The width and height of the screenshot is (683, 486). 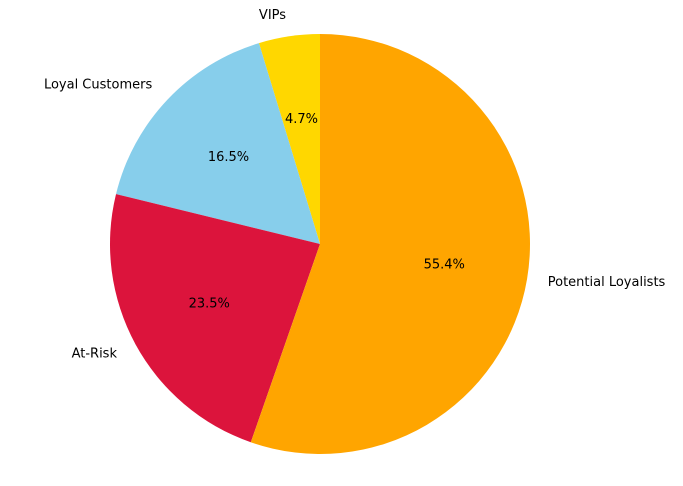 I want to click on percentage-label-at-risk: 23.5%, so click(x=209, y=304).